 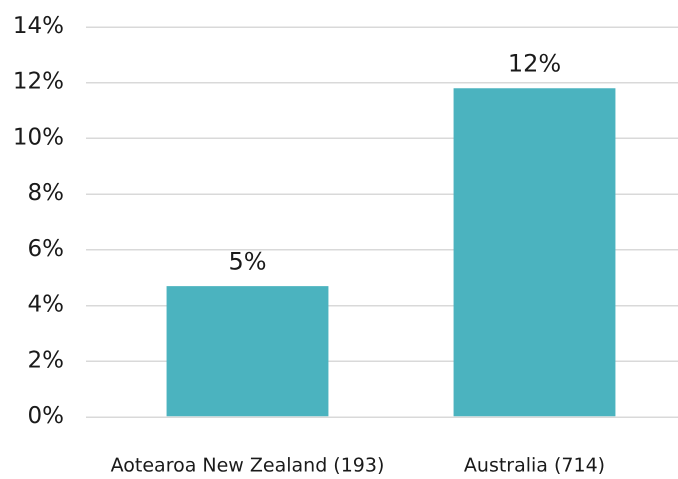 What do you see at coordinates (38, 137) in the screenshot?
I see `y-tick-label: 10%` at bounding box center [38, 137].